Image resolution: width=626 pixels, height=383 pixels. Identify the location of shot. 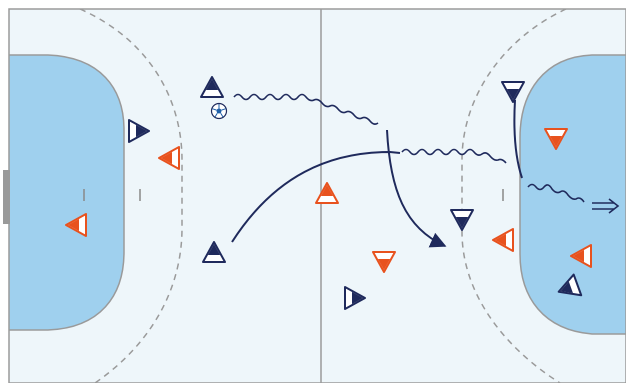
(573, 198).